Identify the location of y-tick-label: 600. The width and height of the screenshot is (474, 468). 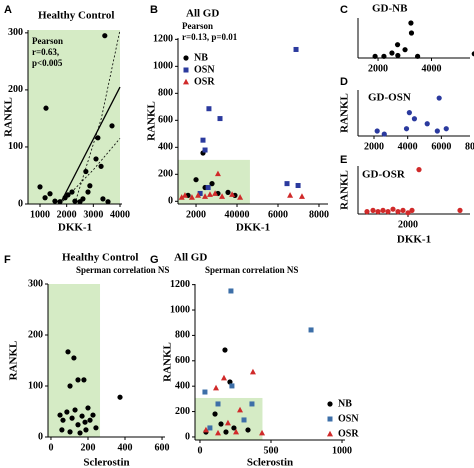
(165, 120).